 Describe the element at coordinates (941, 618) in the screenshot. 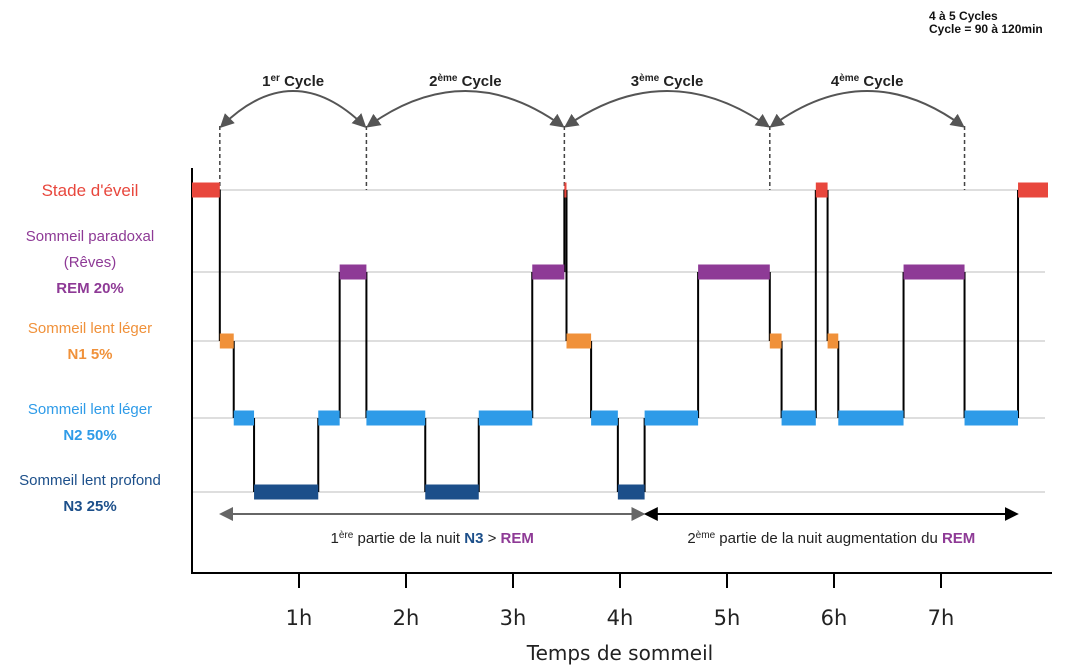

I see `x-tick-label-7h: 7h` at that location.